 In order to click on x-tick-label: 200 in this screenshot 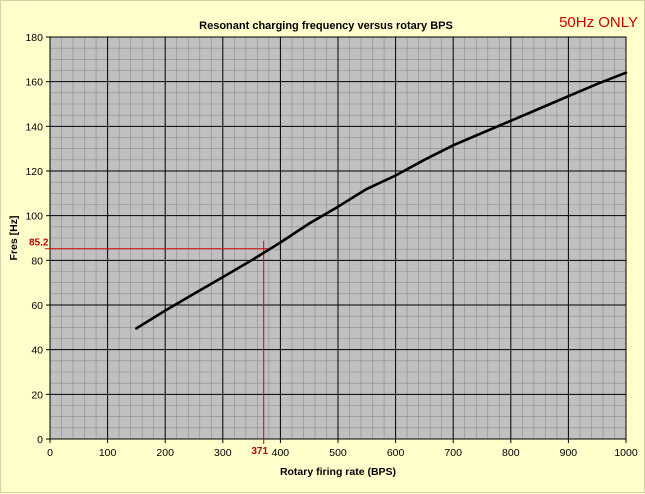, I will do `click(165, 453)`.